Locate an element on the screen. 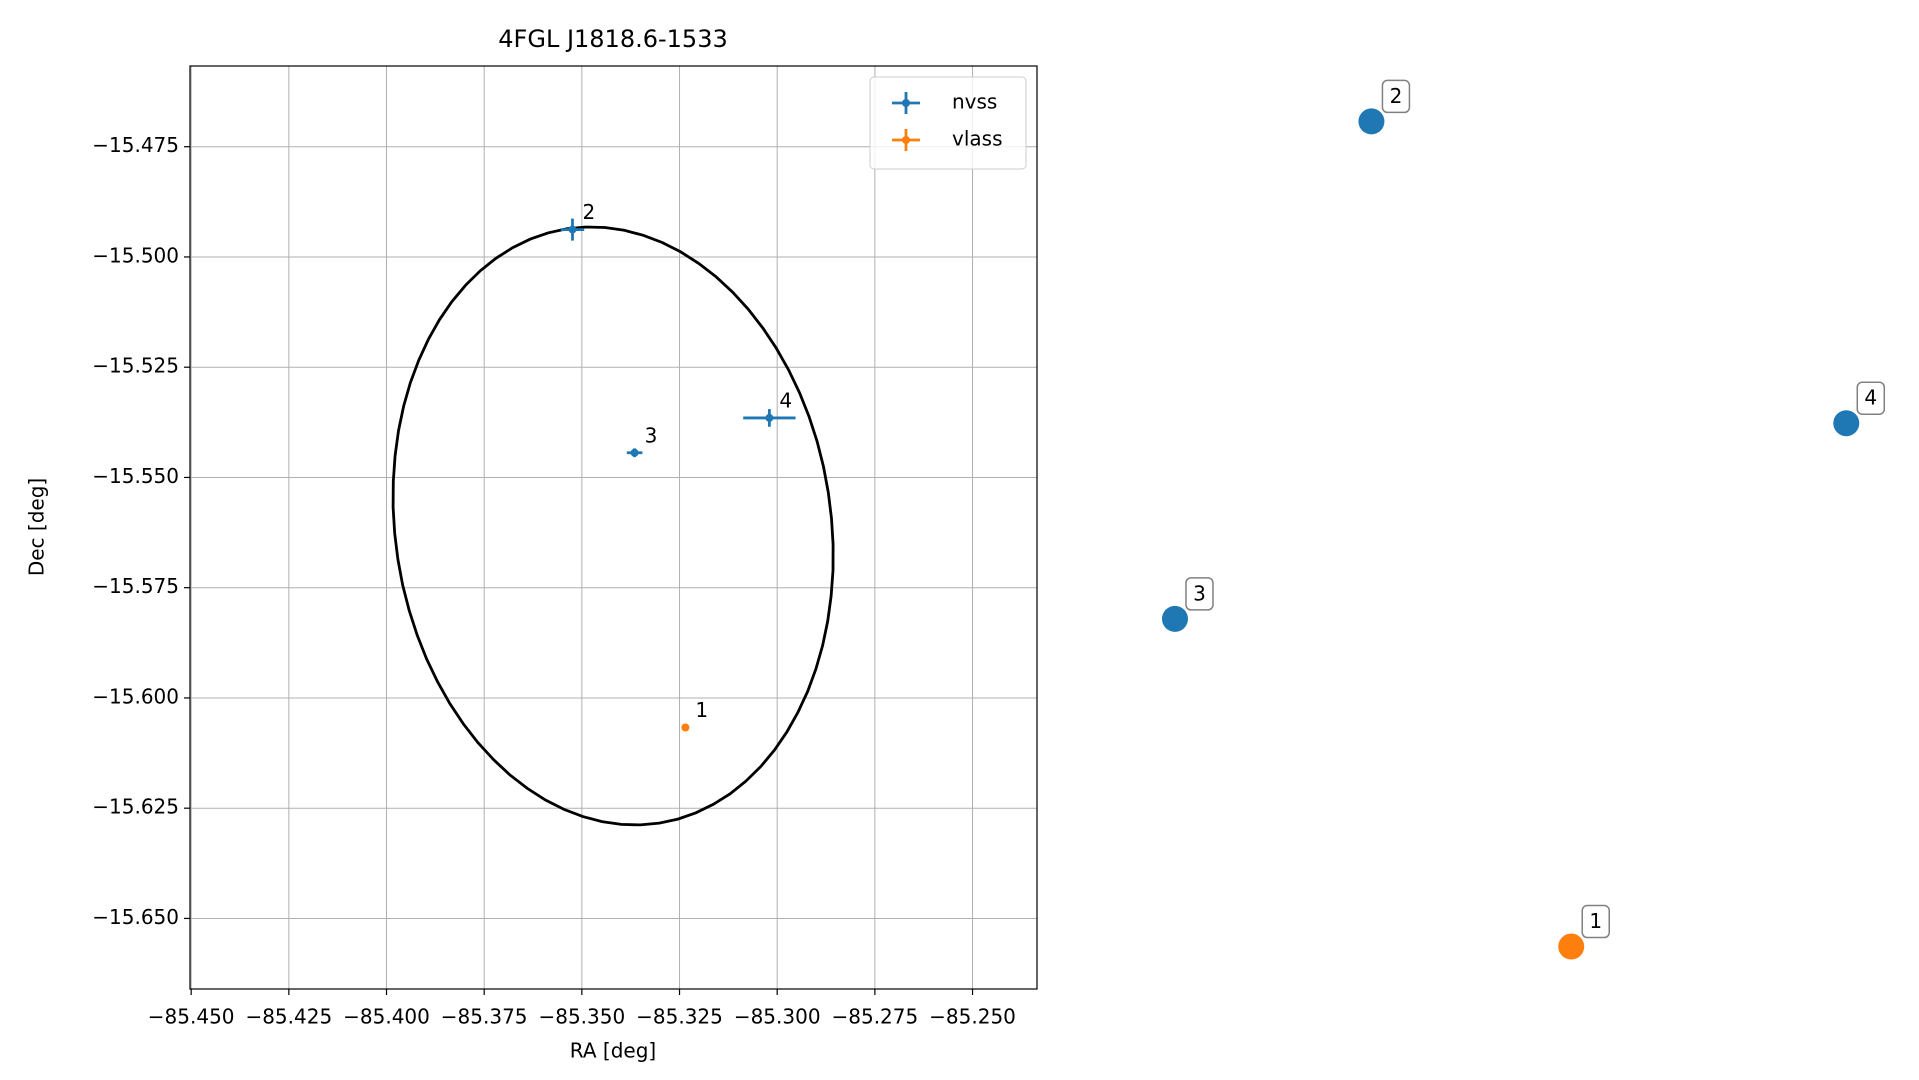 The image size is (1919, 1080). y-tick-label: −15.525 is located at coordinates (135, 366).